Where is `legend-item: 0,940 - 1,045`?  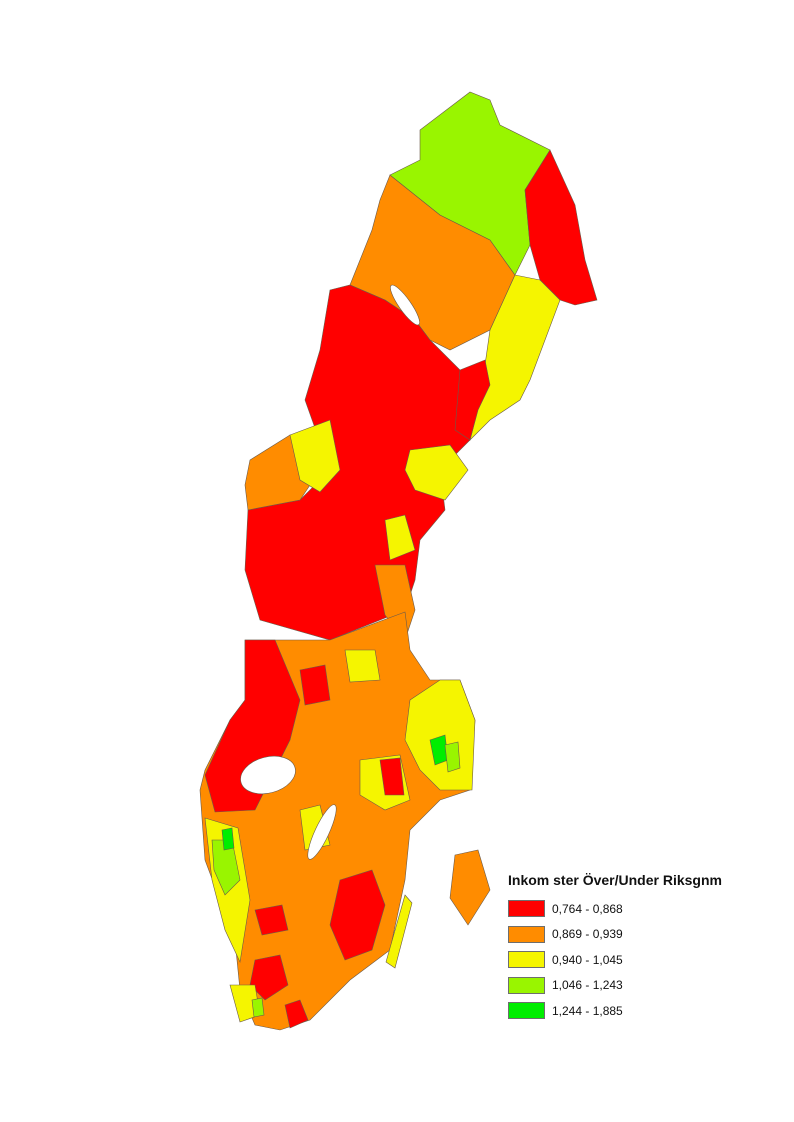
legend-item: 0,940 - 1,045 is located at coordinates (615, 960).